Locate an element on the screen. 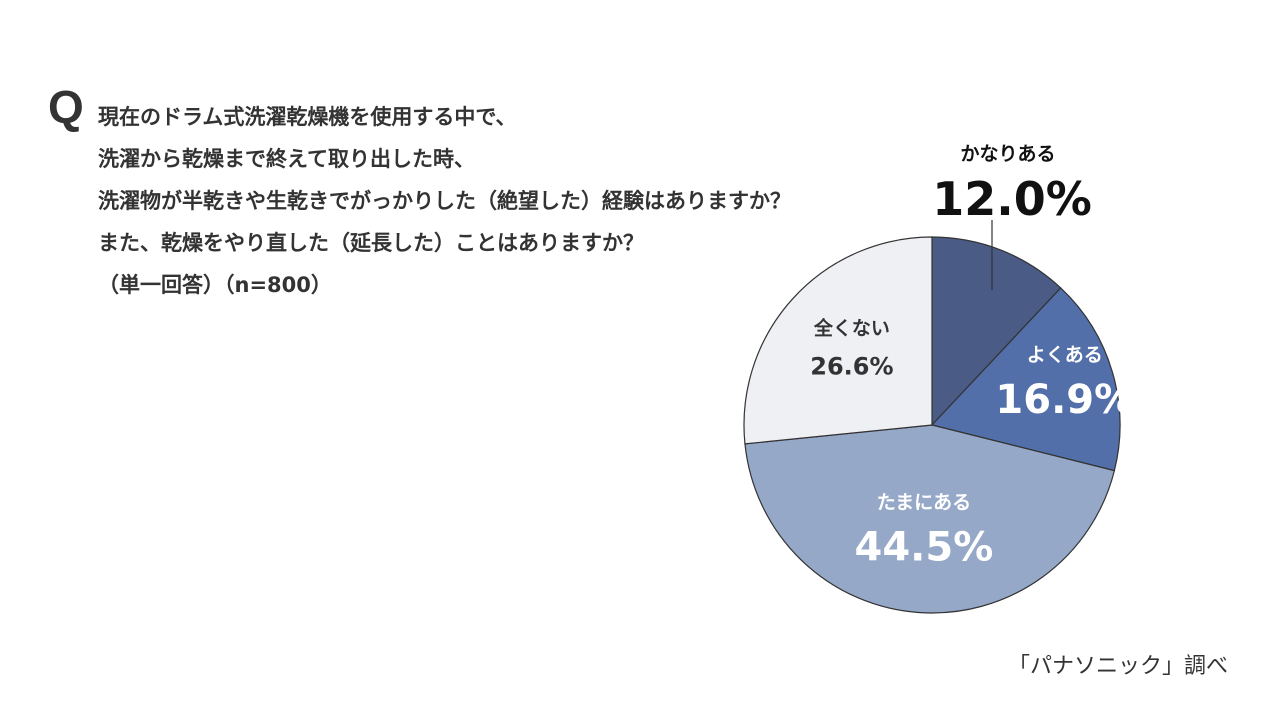 This screenshot has height=720, width=1280. slice-value-yoku-aru: 16.9% is located at coordinates (1064, 400).